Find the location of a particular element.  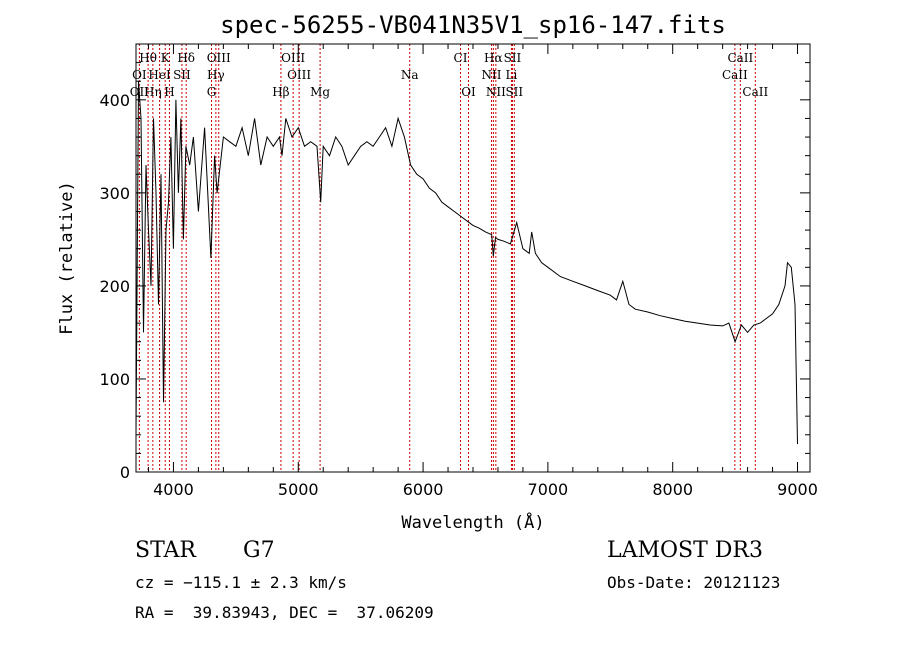

y-tick-label: 0 is located at coordinates (125, 472).